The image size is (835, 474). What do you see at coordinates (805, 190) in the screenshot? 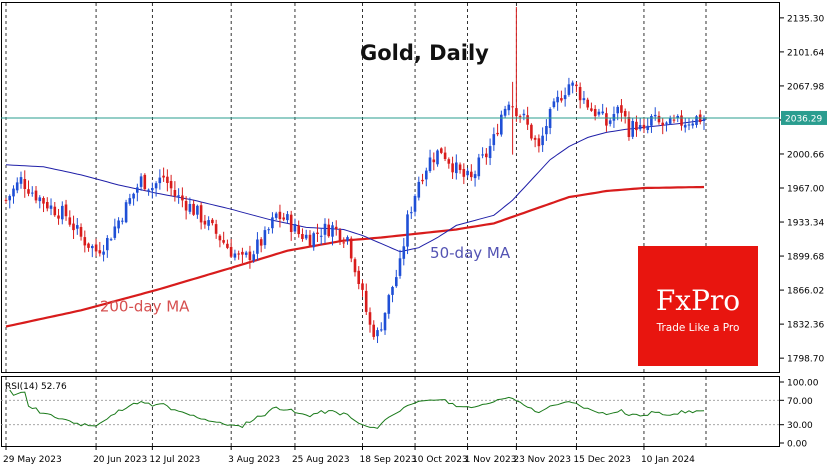
I see `price-tick-label: 1967.00` at bounding box center [805, 190].